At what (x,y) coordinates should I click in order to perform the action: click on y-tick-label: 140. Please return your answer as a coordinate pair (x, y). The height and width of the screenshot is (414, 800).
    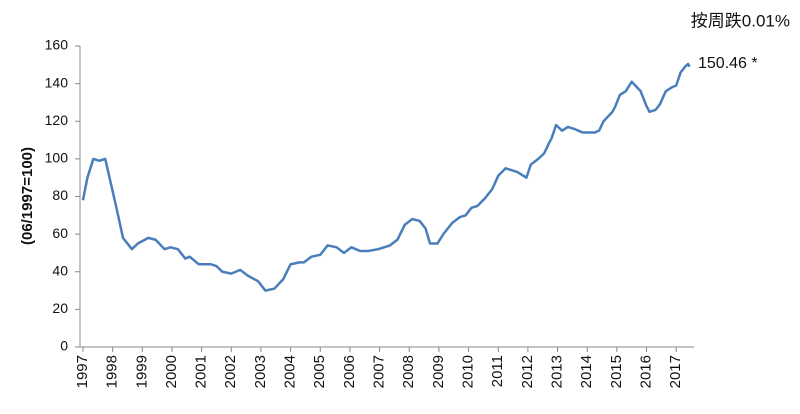
    Looking at the image, I should click on (57, 82).